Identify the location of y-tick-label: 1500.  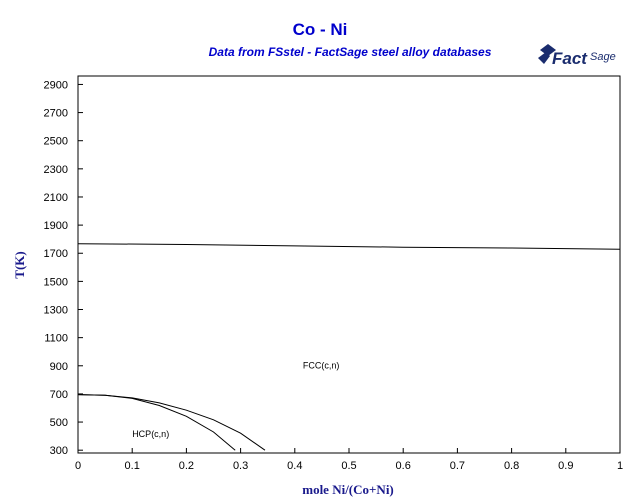
(56, 282).